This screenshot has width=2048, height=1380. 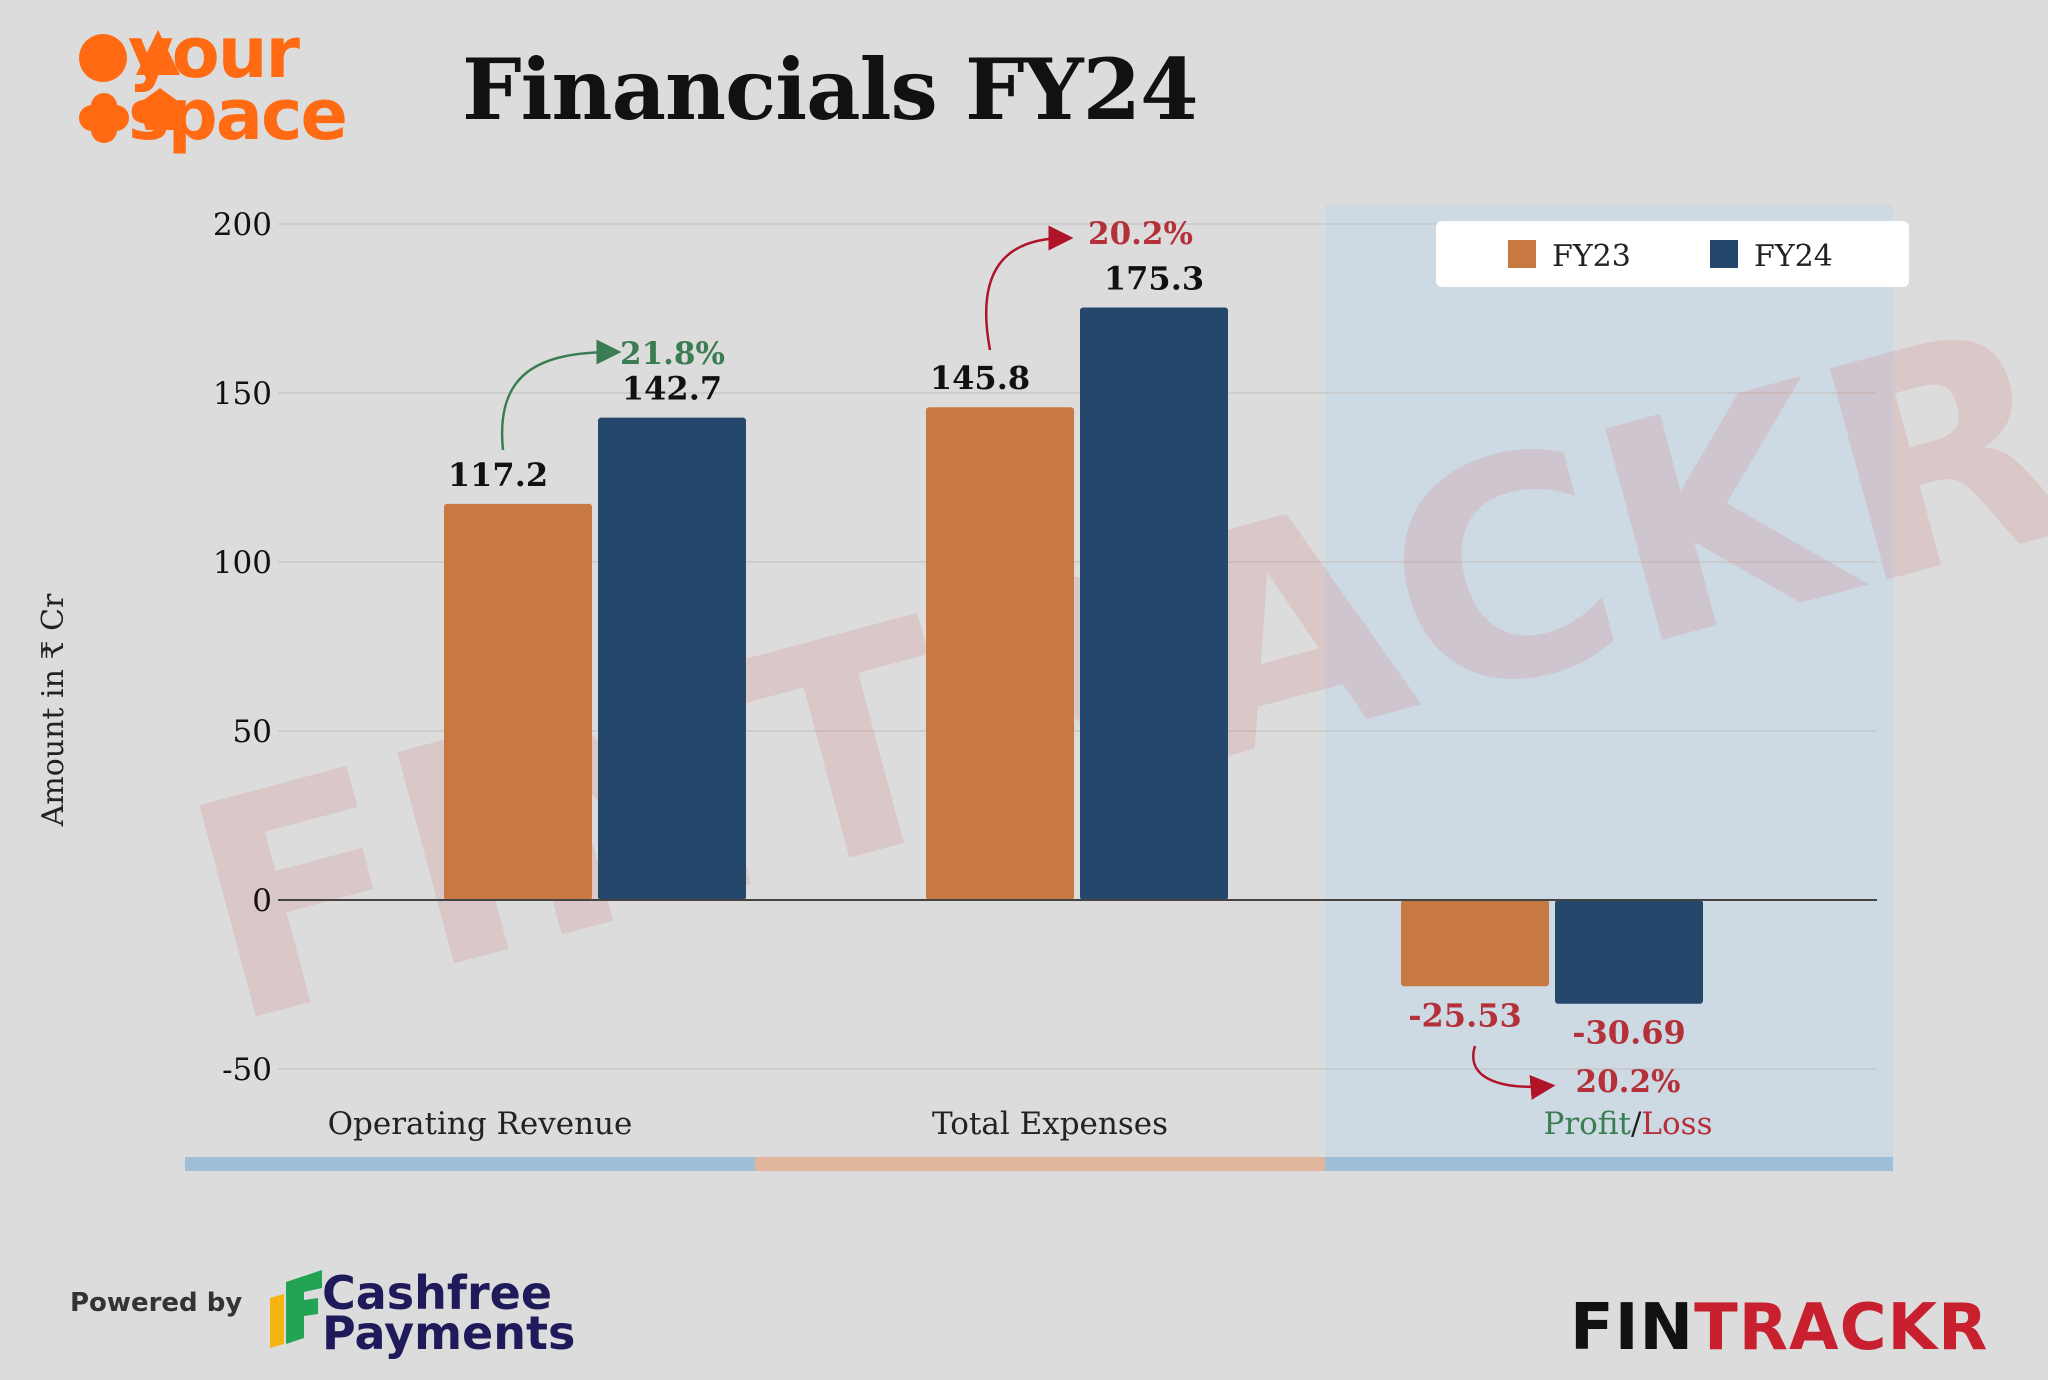 I want to click on category-label-total-expenses: Total Expenses, so click(x=1050, y=1124).